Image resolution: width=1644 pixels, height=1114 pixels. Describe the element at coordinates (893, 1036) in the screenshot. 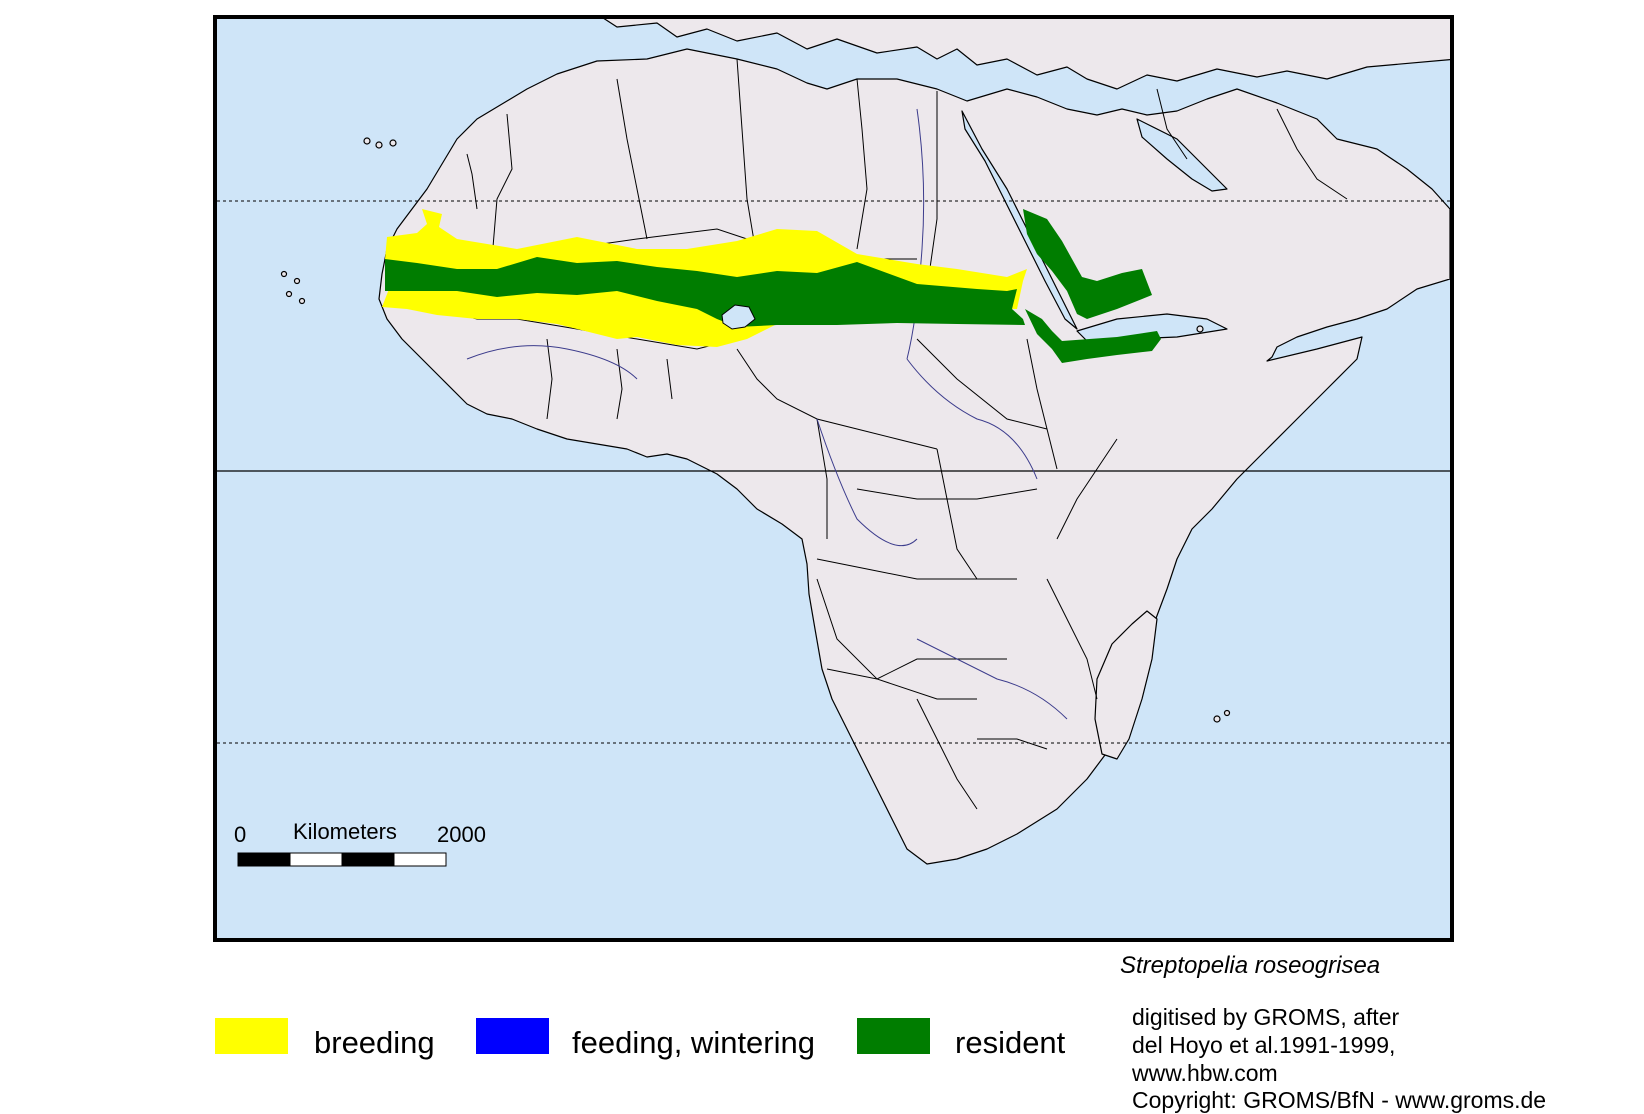

I see `legend-swatch-resident` at that location.